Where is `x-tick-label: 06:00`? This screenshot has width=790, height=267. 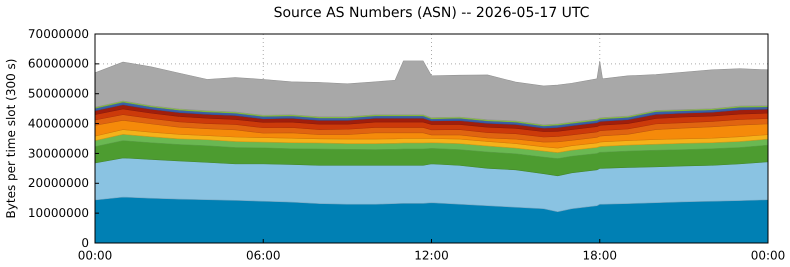 x-tick-label: 06:00 is located at coordinates (263, 255).